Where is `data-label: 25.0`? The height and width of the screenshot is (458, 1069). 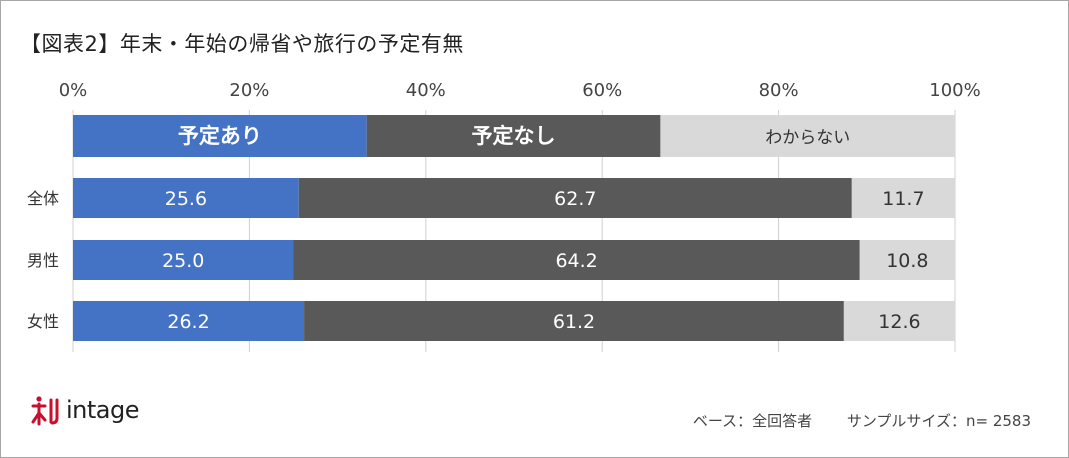
data-label: 25.0 is located at coordinates (183, 261).